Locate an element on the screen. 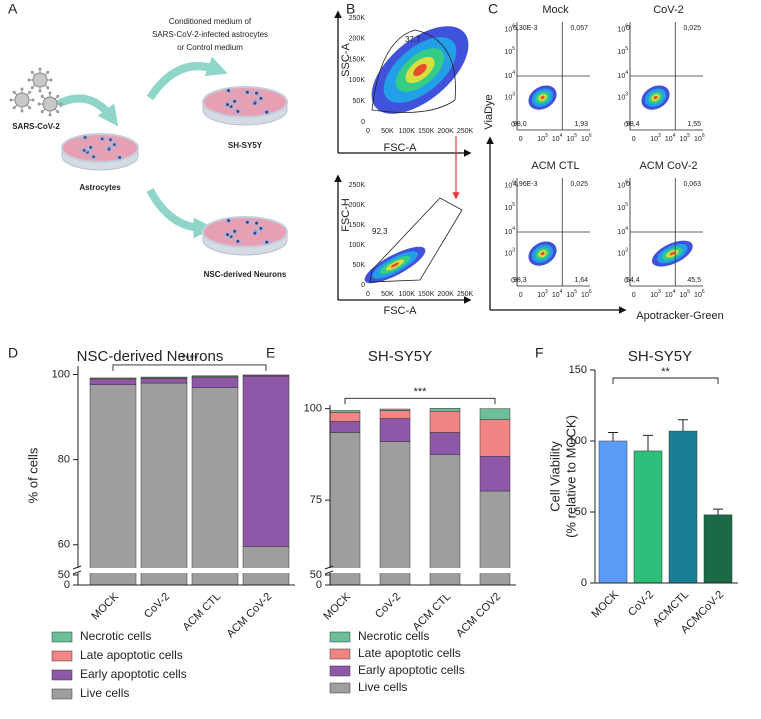 This screenshot has width=761, height=719. quadrant-value: 4,96E-3 is located at coordinates (525, 184).